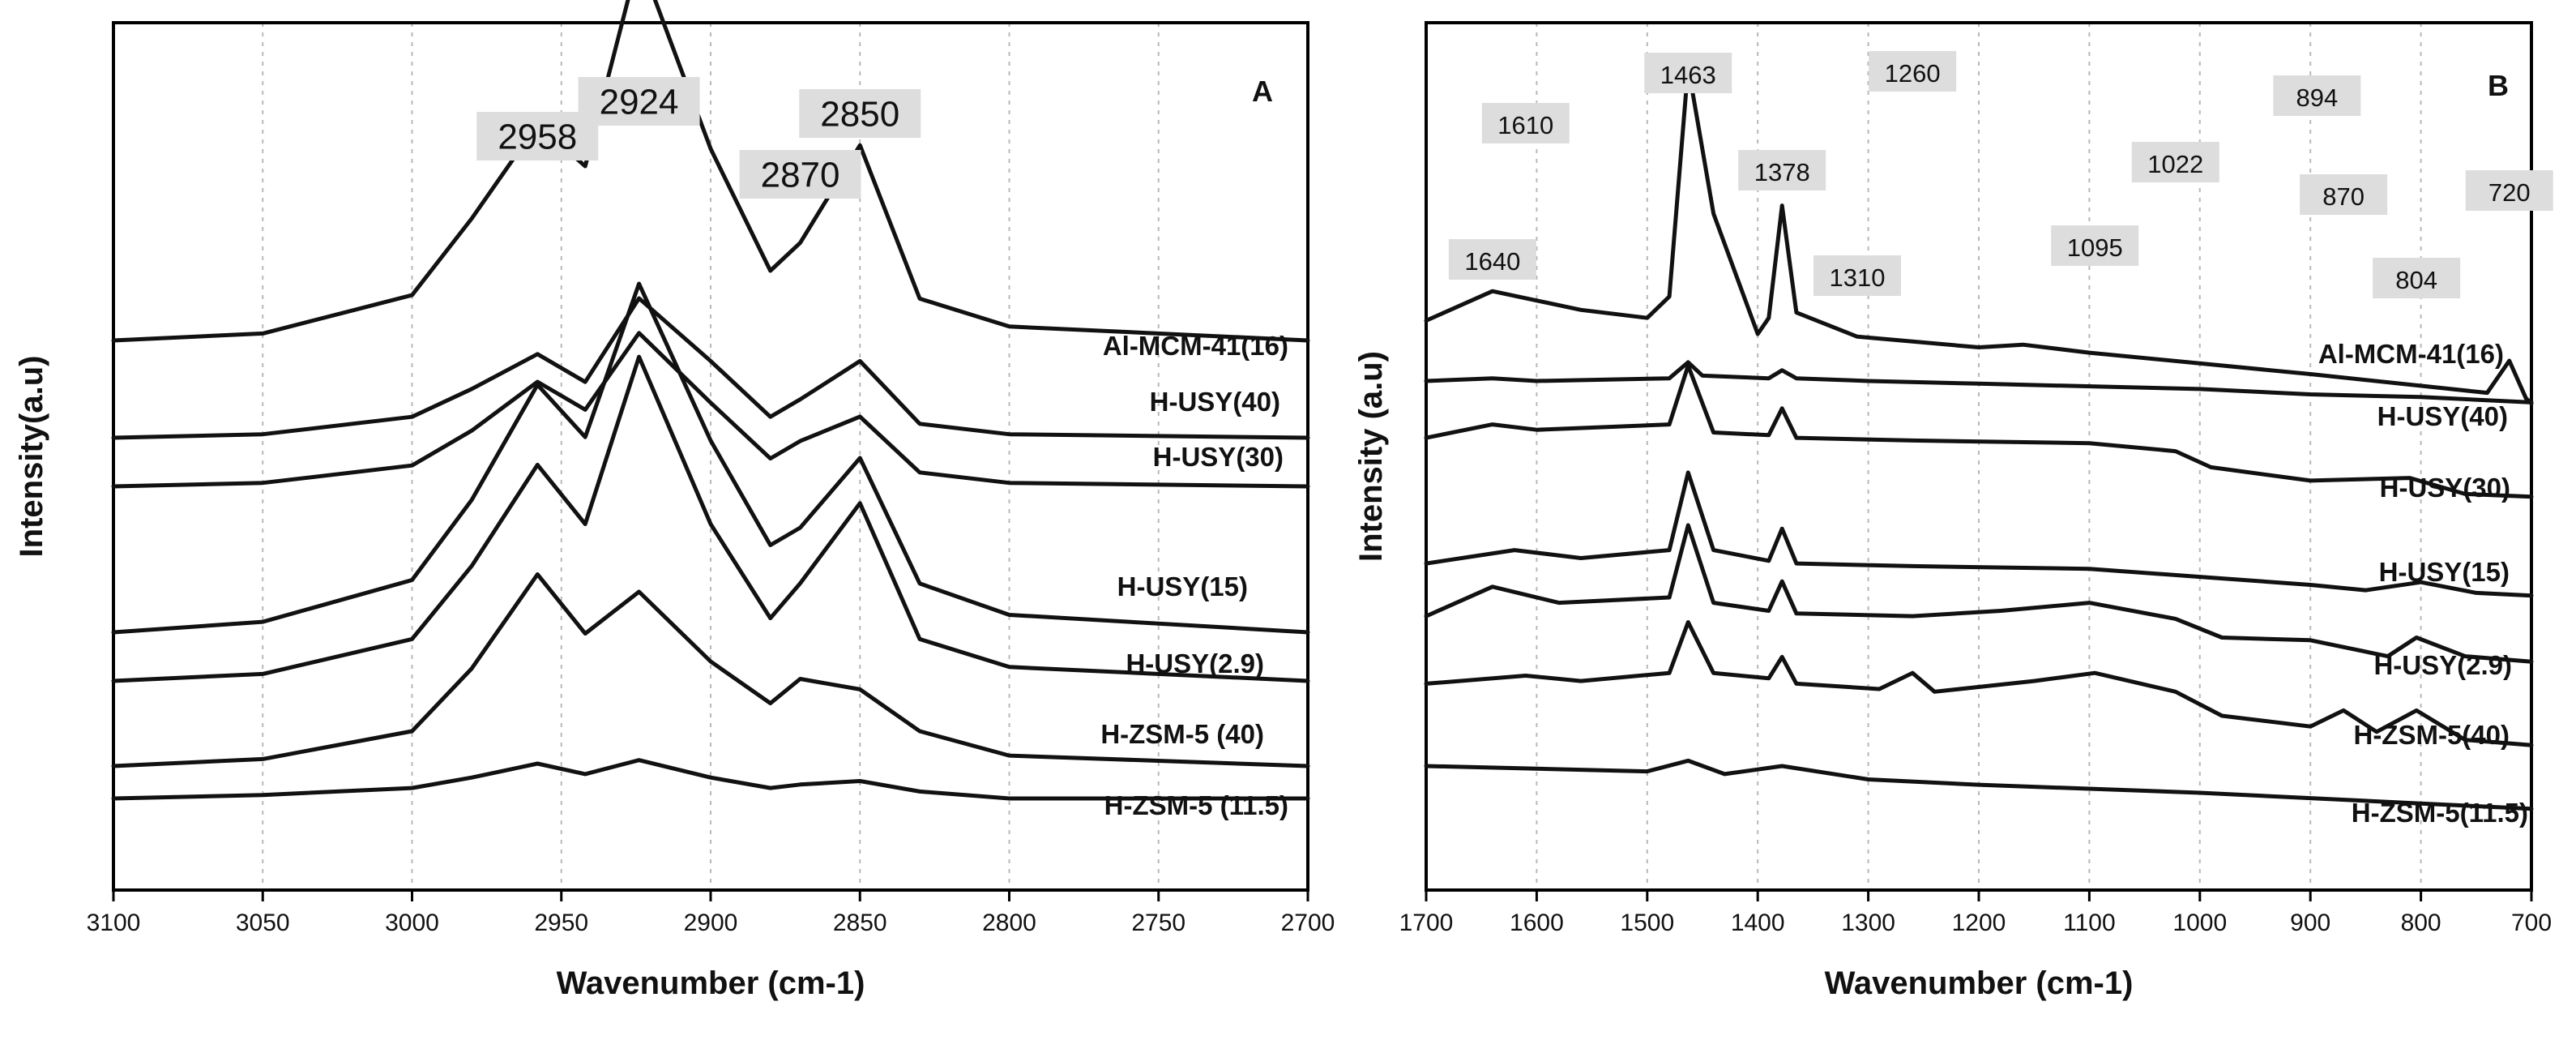  What do you see at coordinates (1196, 805) in the screenshot?
I see `series-label: H-ZSM-5 (11.5)` at bounding box center [1196, 805].